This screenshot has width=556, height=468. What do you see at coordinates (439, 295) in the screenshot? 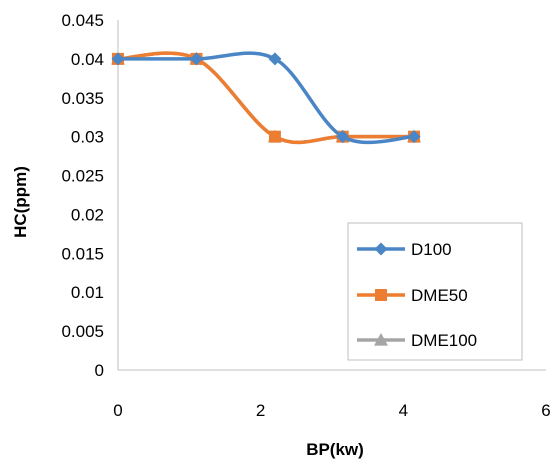
I see `legend-label: DME50` at bounding box center [439, 295].